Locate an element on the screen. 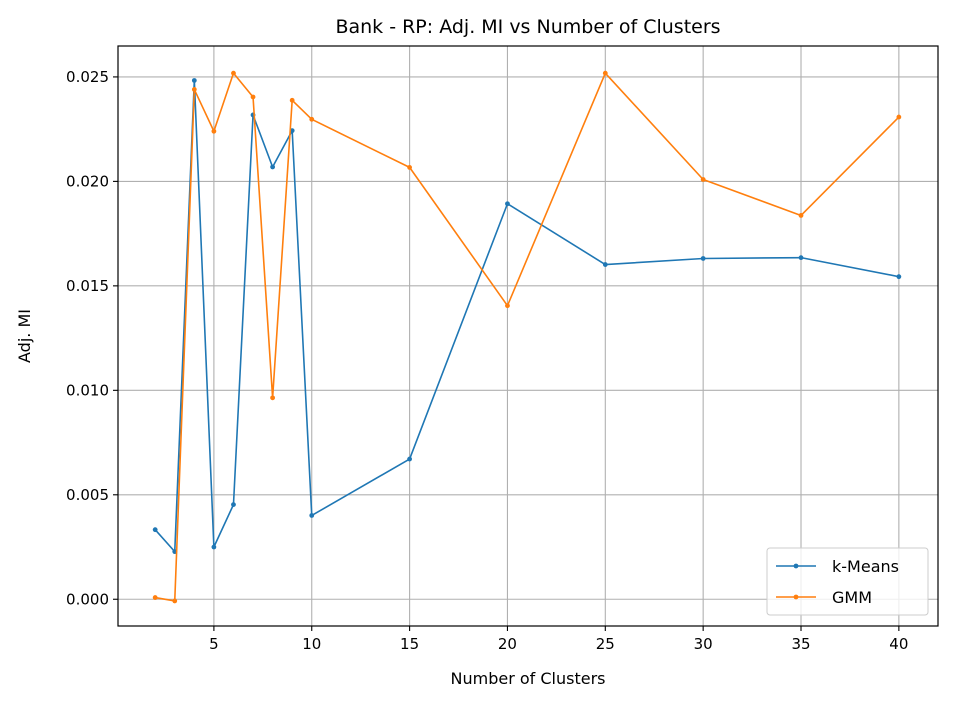 The width and height of the screenshot is (957, 704). x-tick-label: 40 is located at coordinates (898, 644).